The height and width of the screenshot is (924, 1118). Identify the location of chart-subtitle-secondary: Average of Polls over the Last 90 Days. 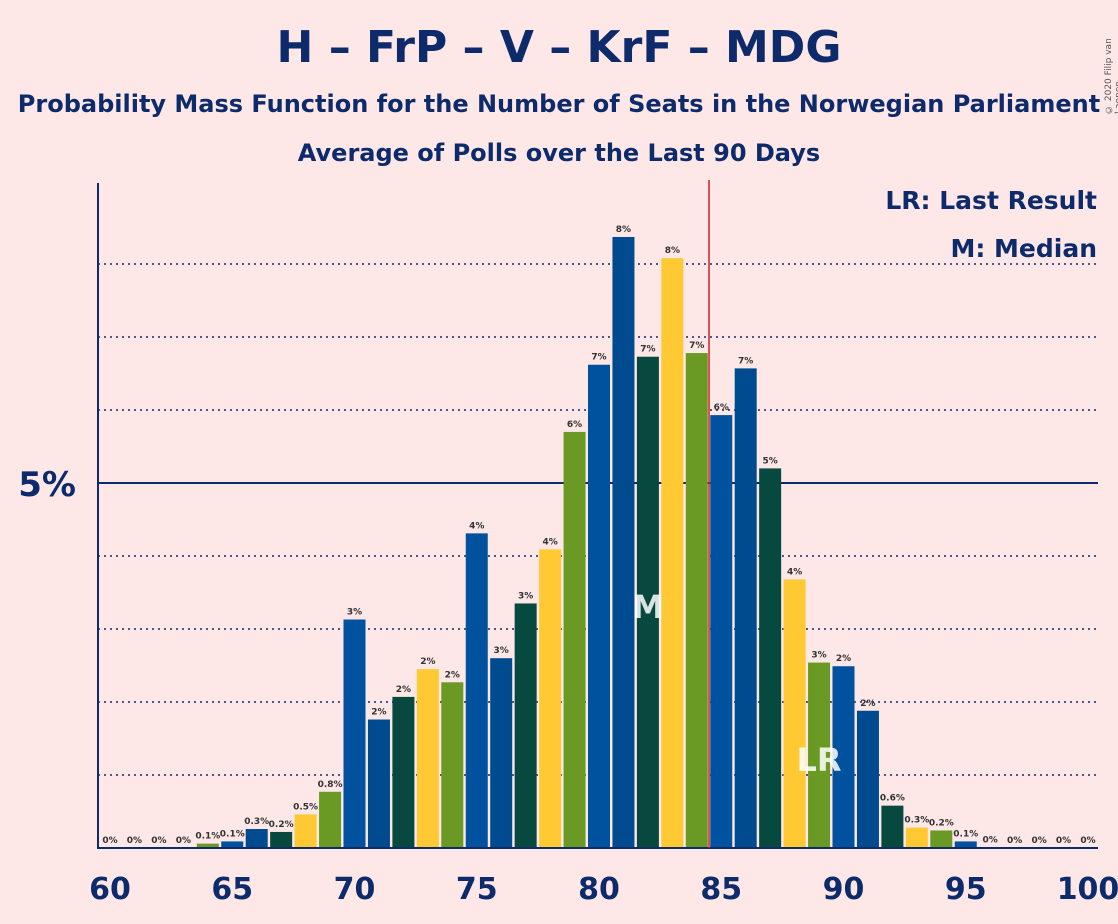
(559, 153).